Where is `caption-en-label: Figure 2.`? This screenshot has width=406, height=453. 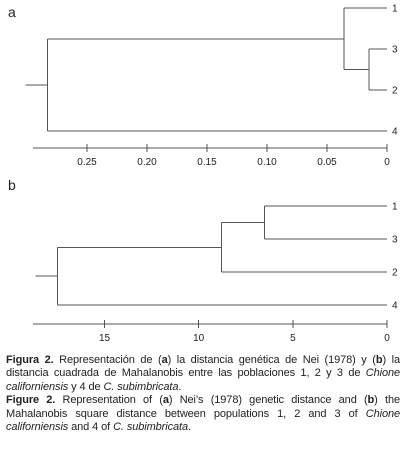 caption-en-label: Figure 2. is located at coordinates (31, 400).